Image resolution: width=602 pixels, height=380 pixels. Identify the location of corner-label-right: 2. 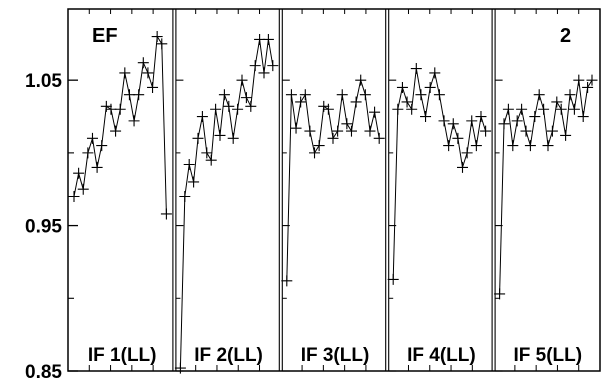
(565, 36).